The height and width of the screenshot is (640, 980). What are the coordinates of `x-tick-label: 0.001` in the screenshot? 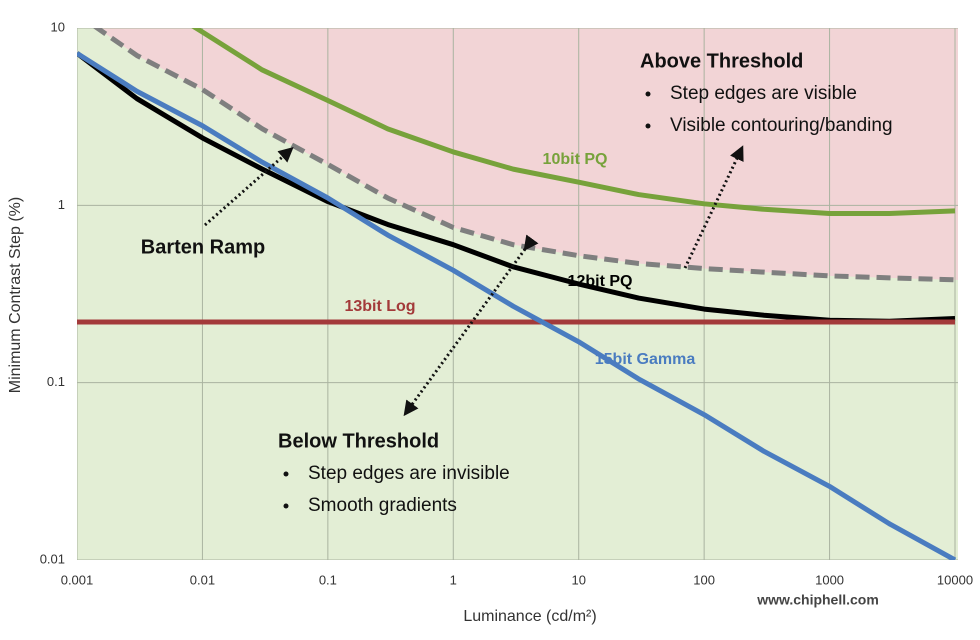 It's located at (77, 579).